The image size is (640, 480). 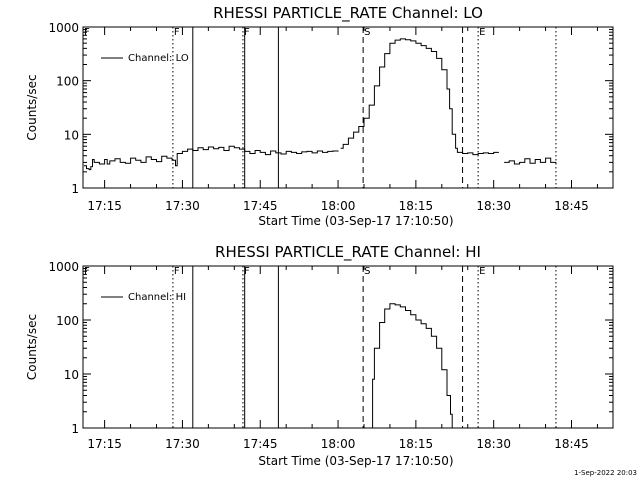 What do you see at coordinates (158, 58) in the screenshot?
I see `legend-entry: Channel: LO` at bounding box center [158, 58].